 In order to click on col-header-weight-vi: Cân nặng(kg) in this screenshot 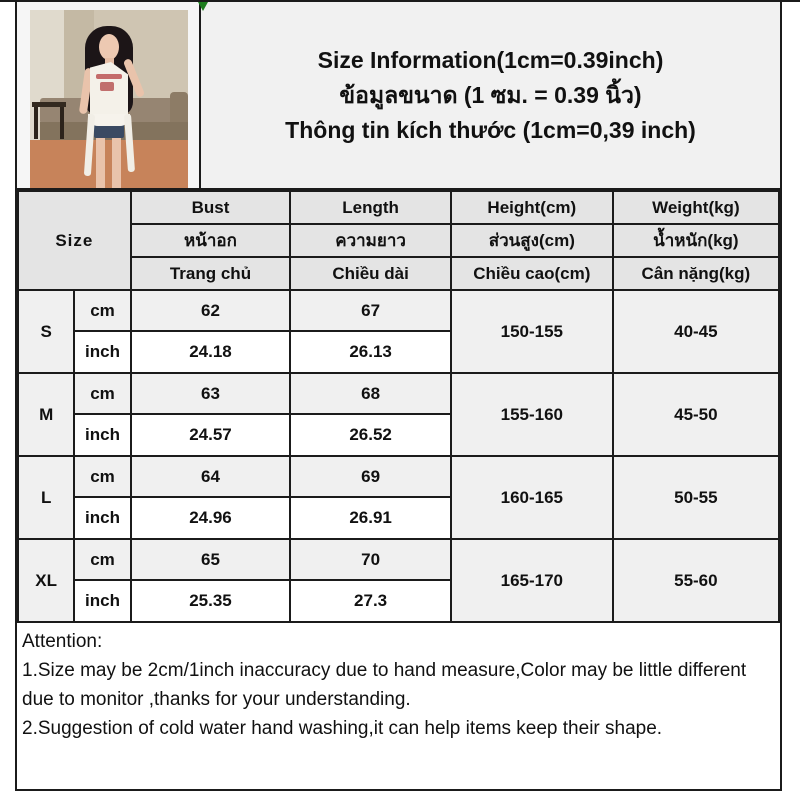, I will do `click(696, 273)`.